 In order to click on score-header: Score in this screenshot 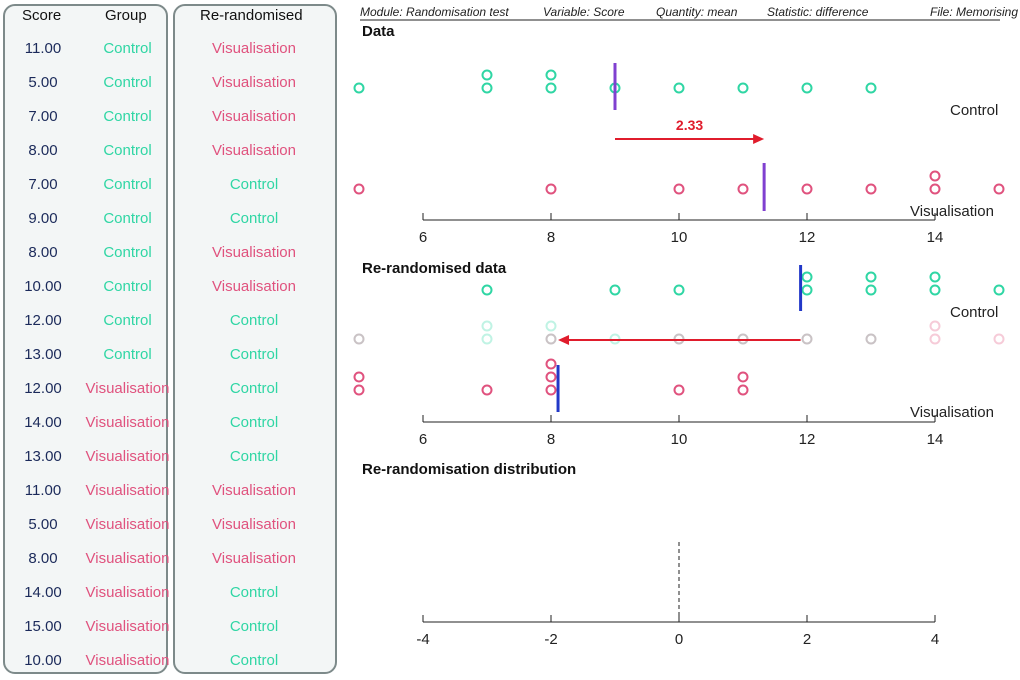, I will do `click(42, 15)`.